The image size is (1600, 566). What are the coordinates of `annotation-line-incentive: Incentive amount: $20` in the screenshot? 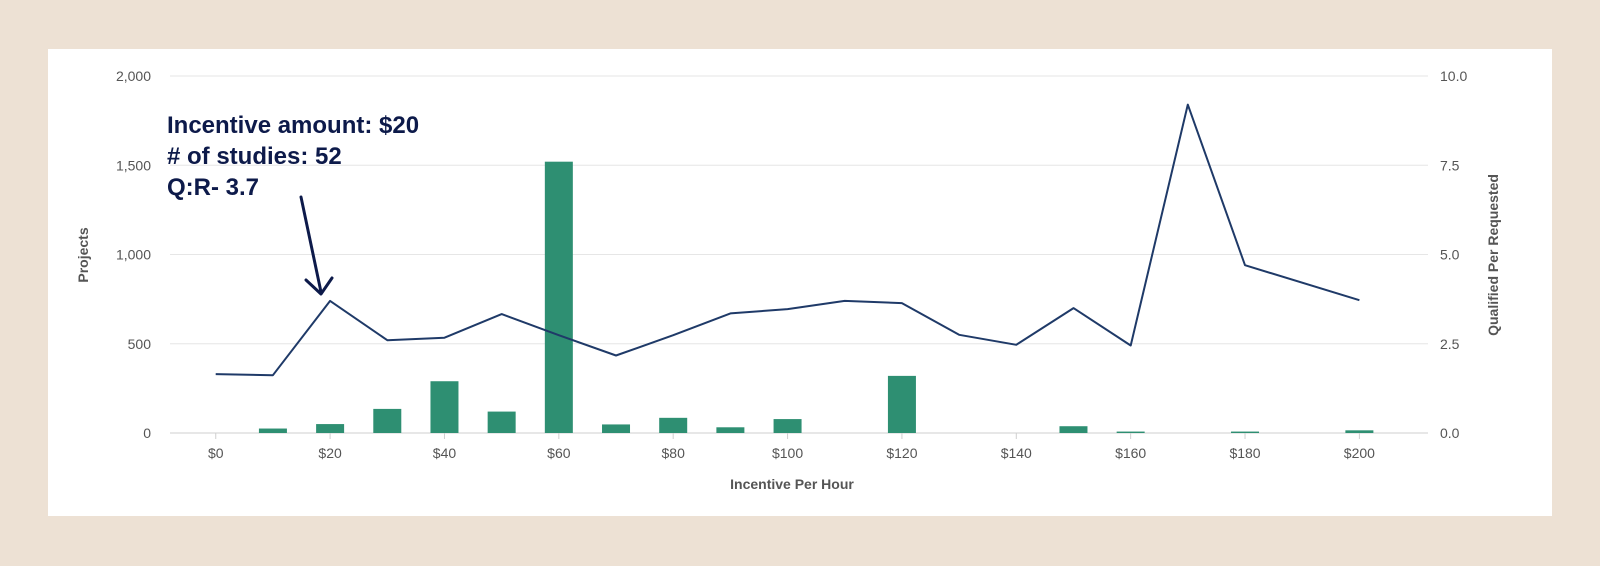 It's located at (293, 125).